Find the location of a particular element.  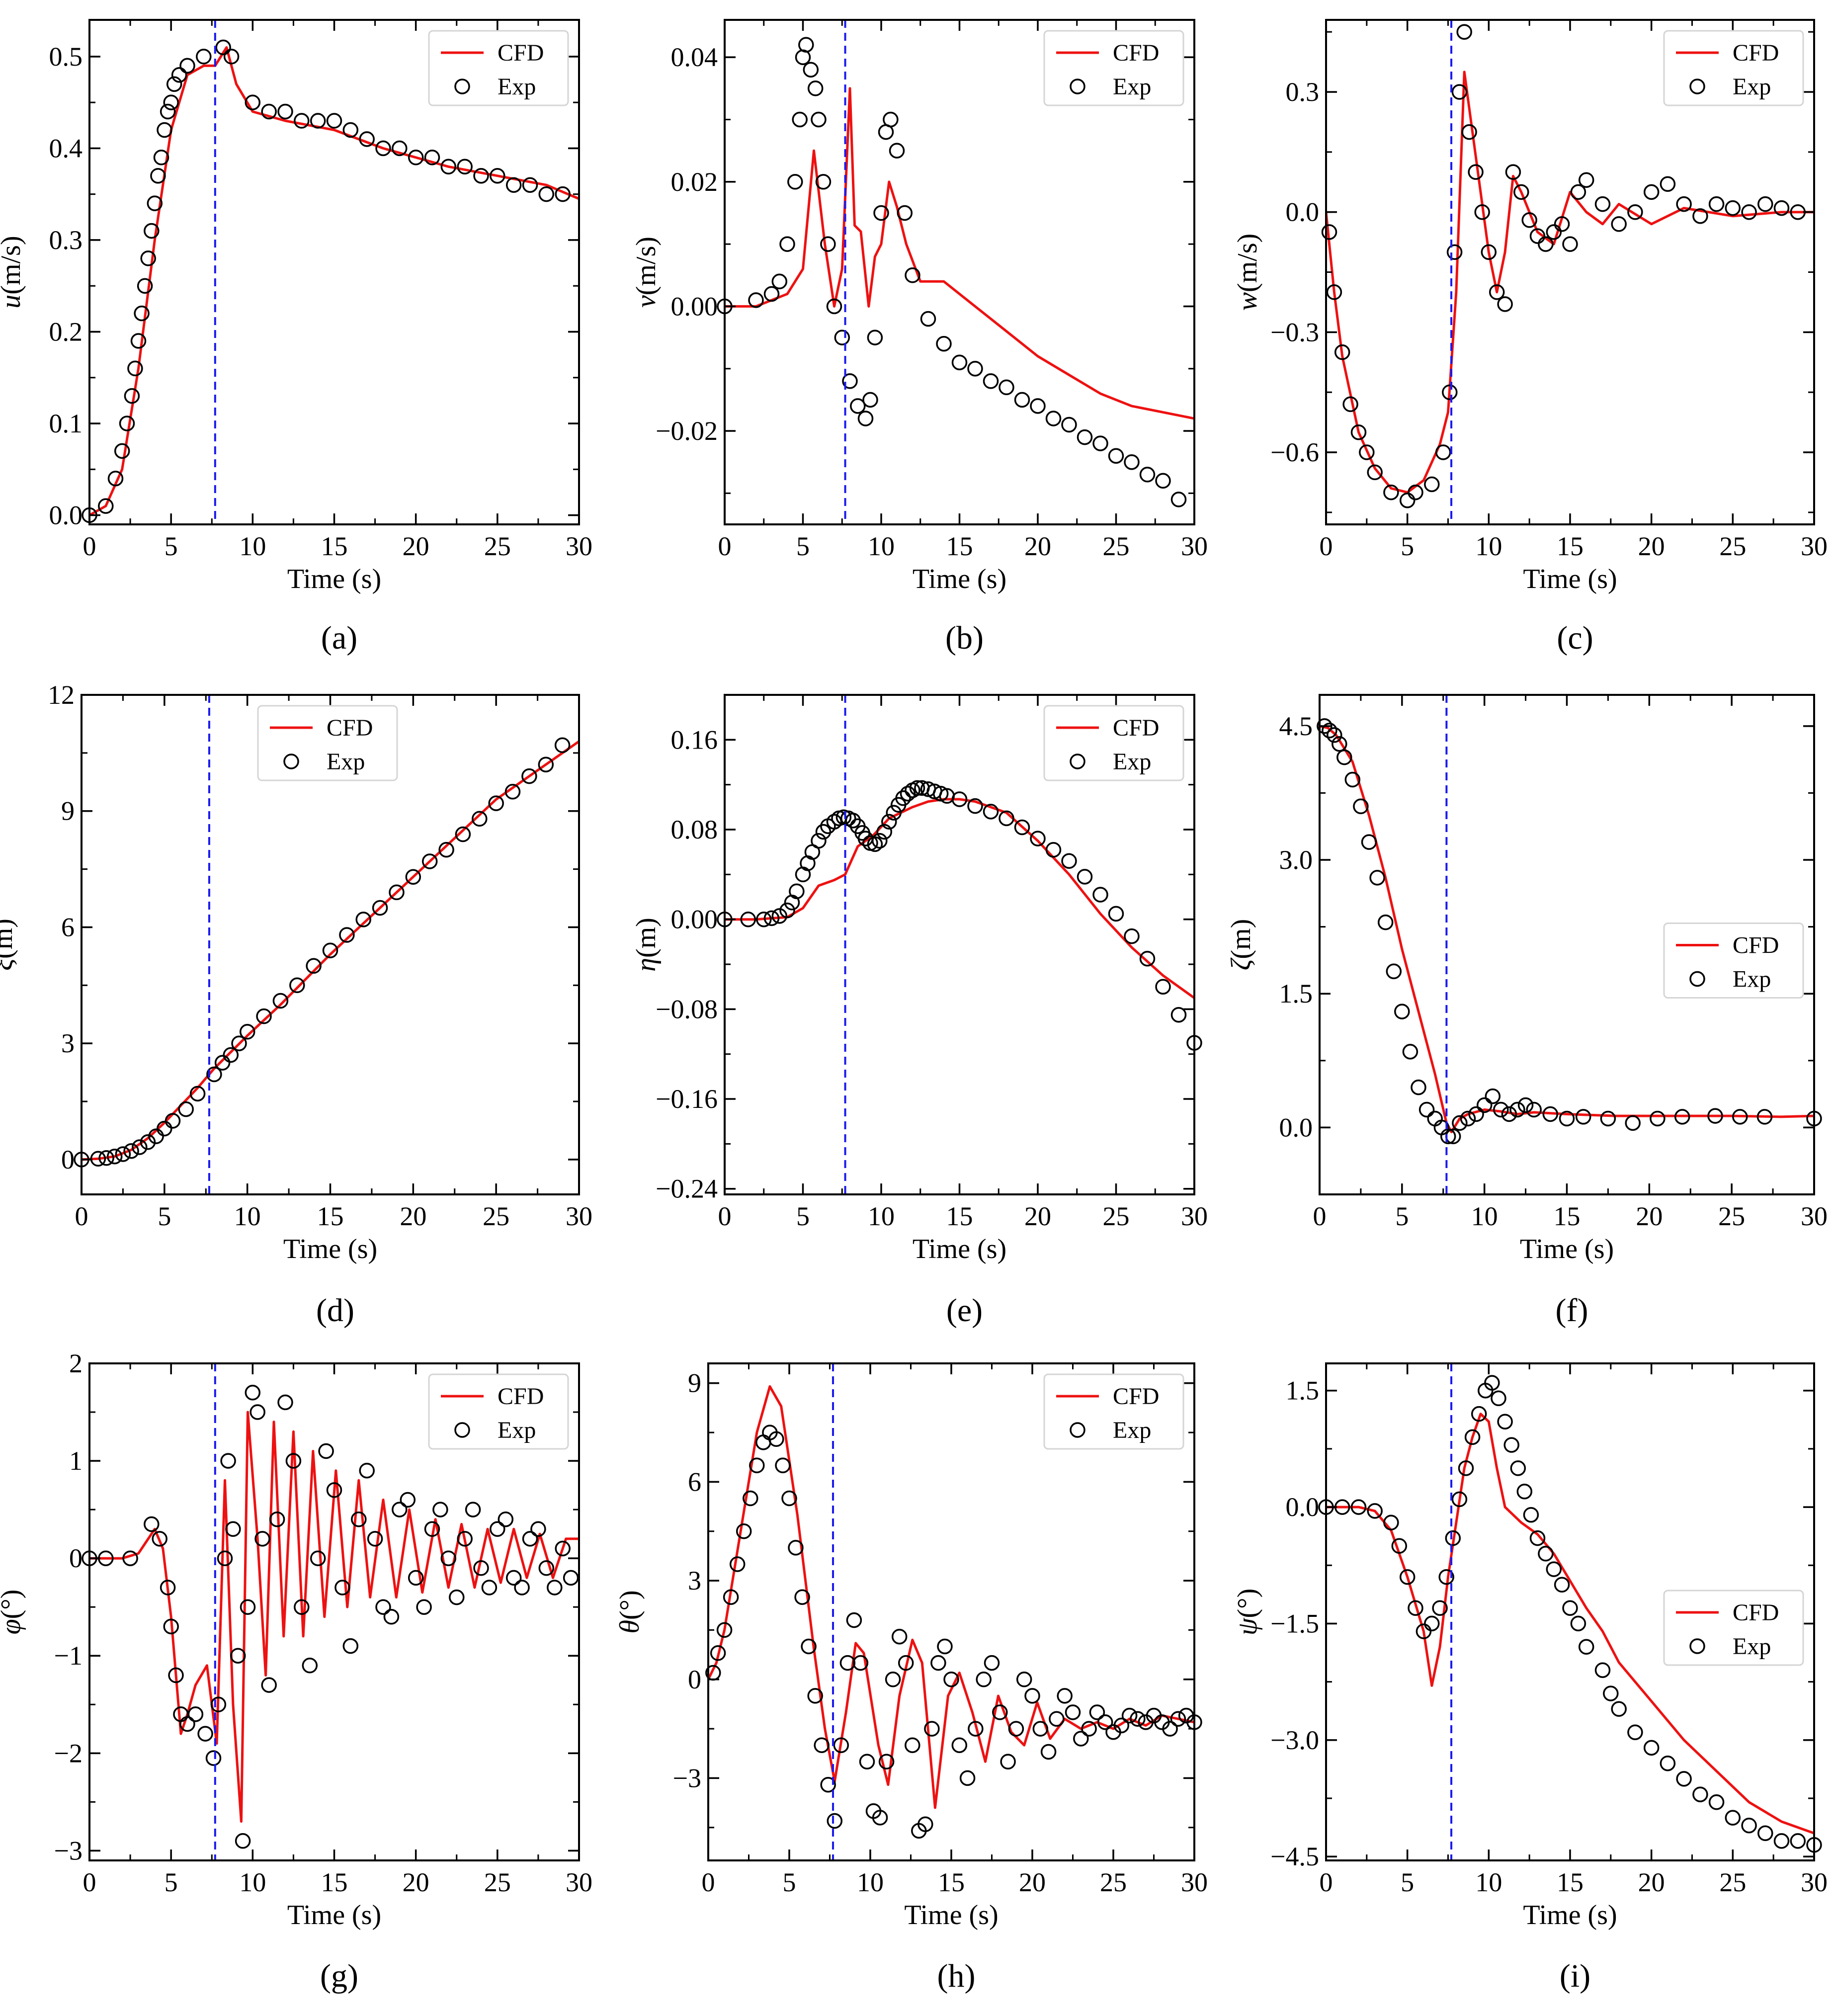

y-axis-label: ζ(m) is located at coordinates (1241, 945).